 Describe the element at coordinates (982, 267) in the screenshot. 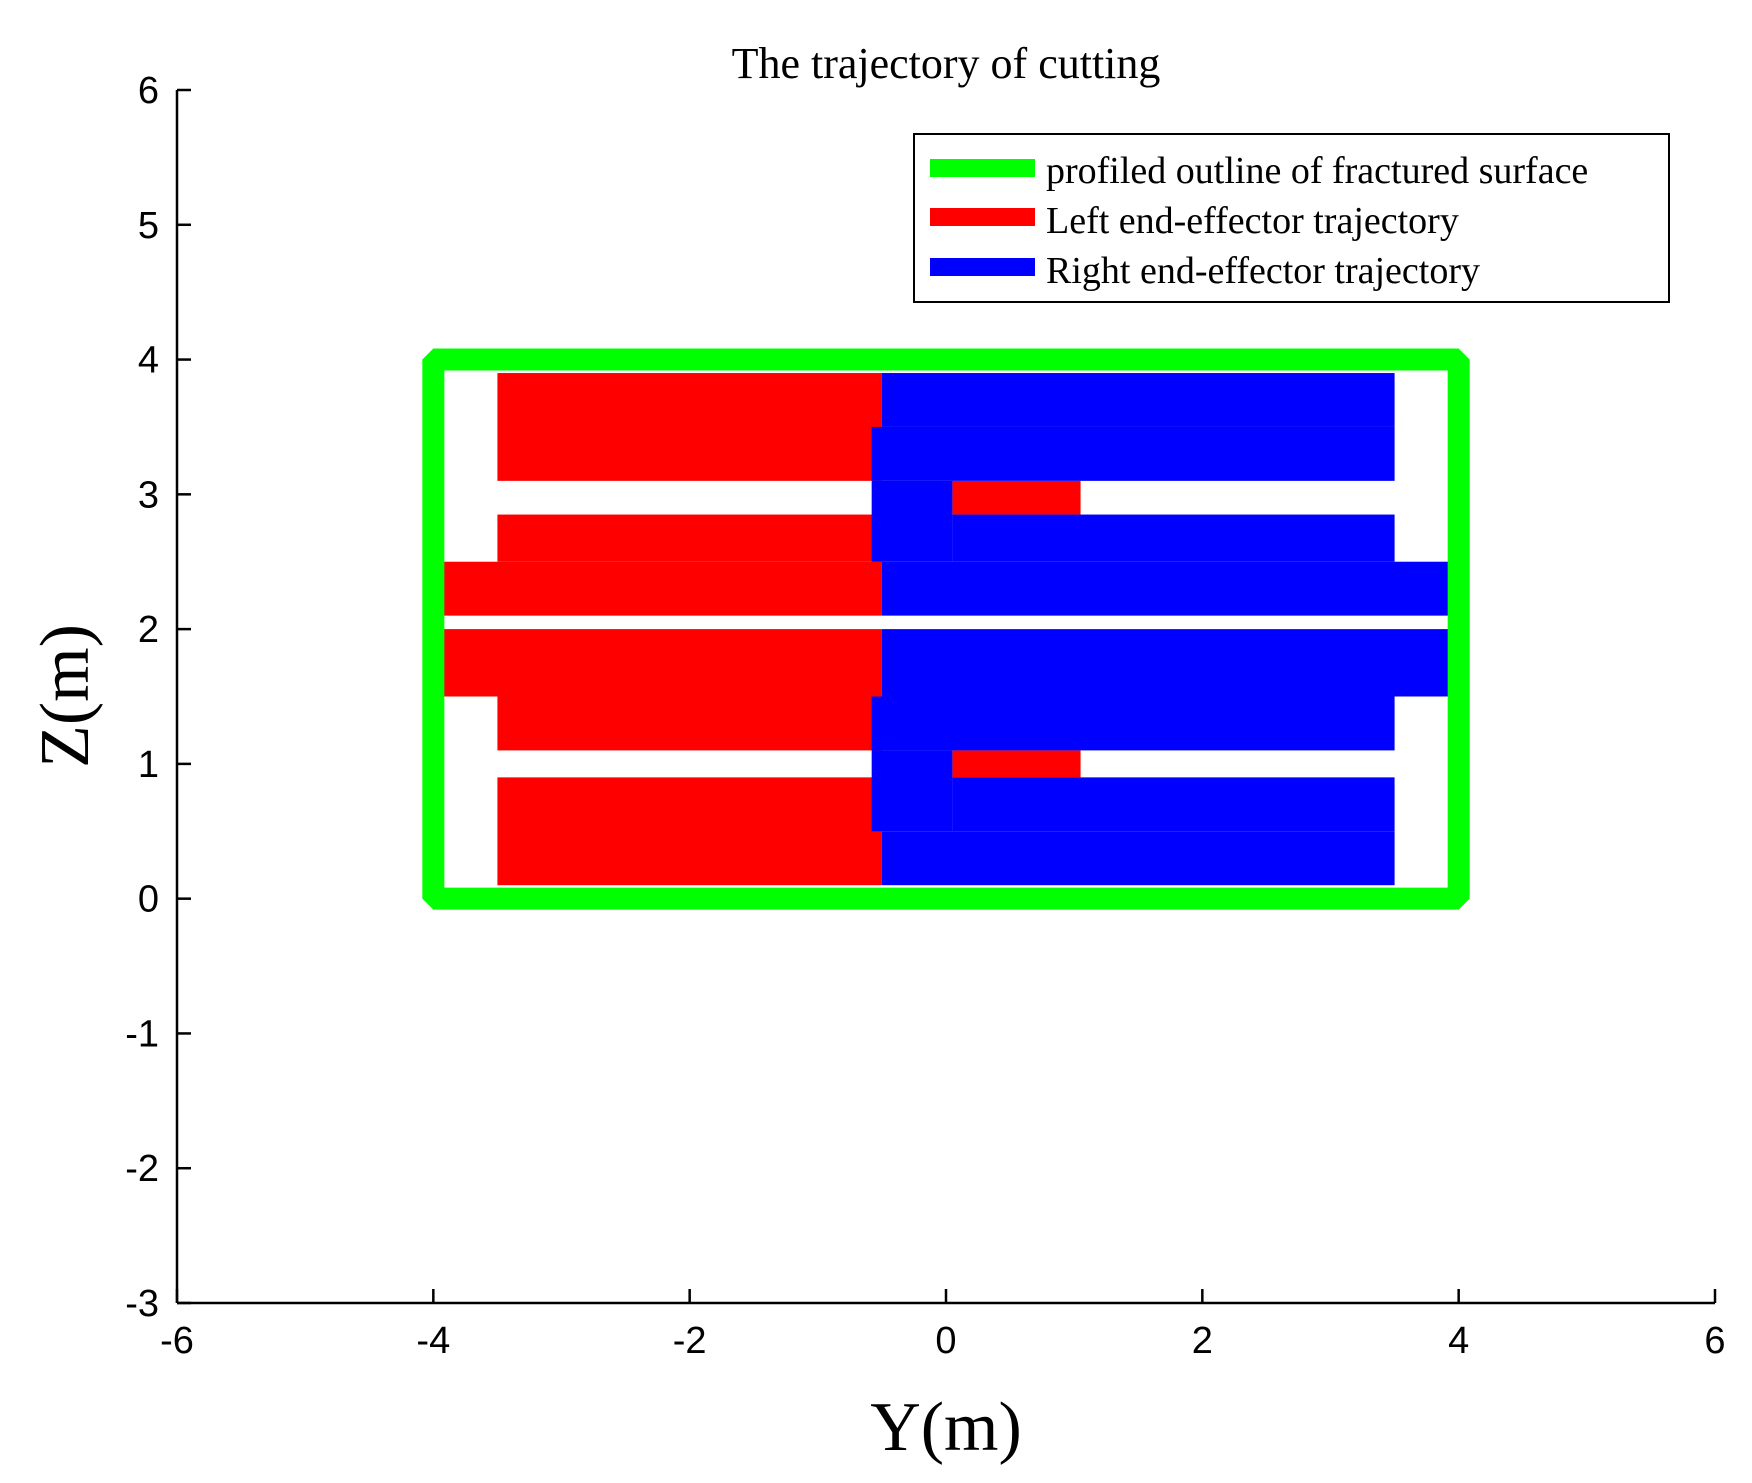

I see `legend-swatch-right` at that location.